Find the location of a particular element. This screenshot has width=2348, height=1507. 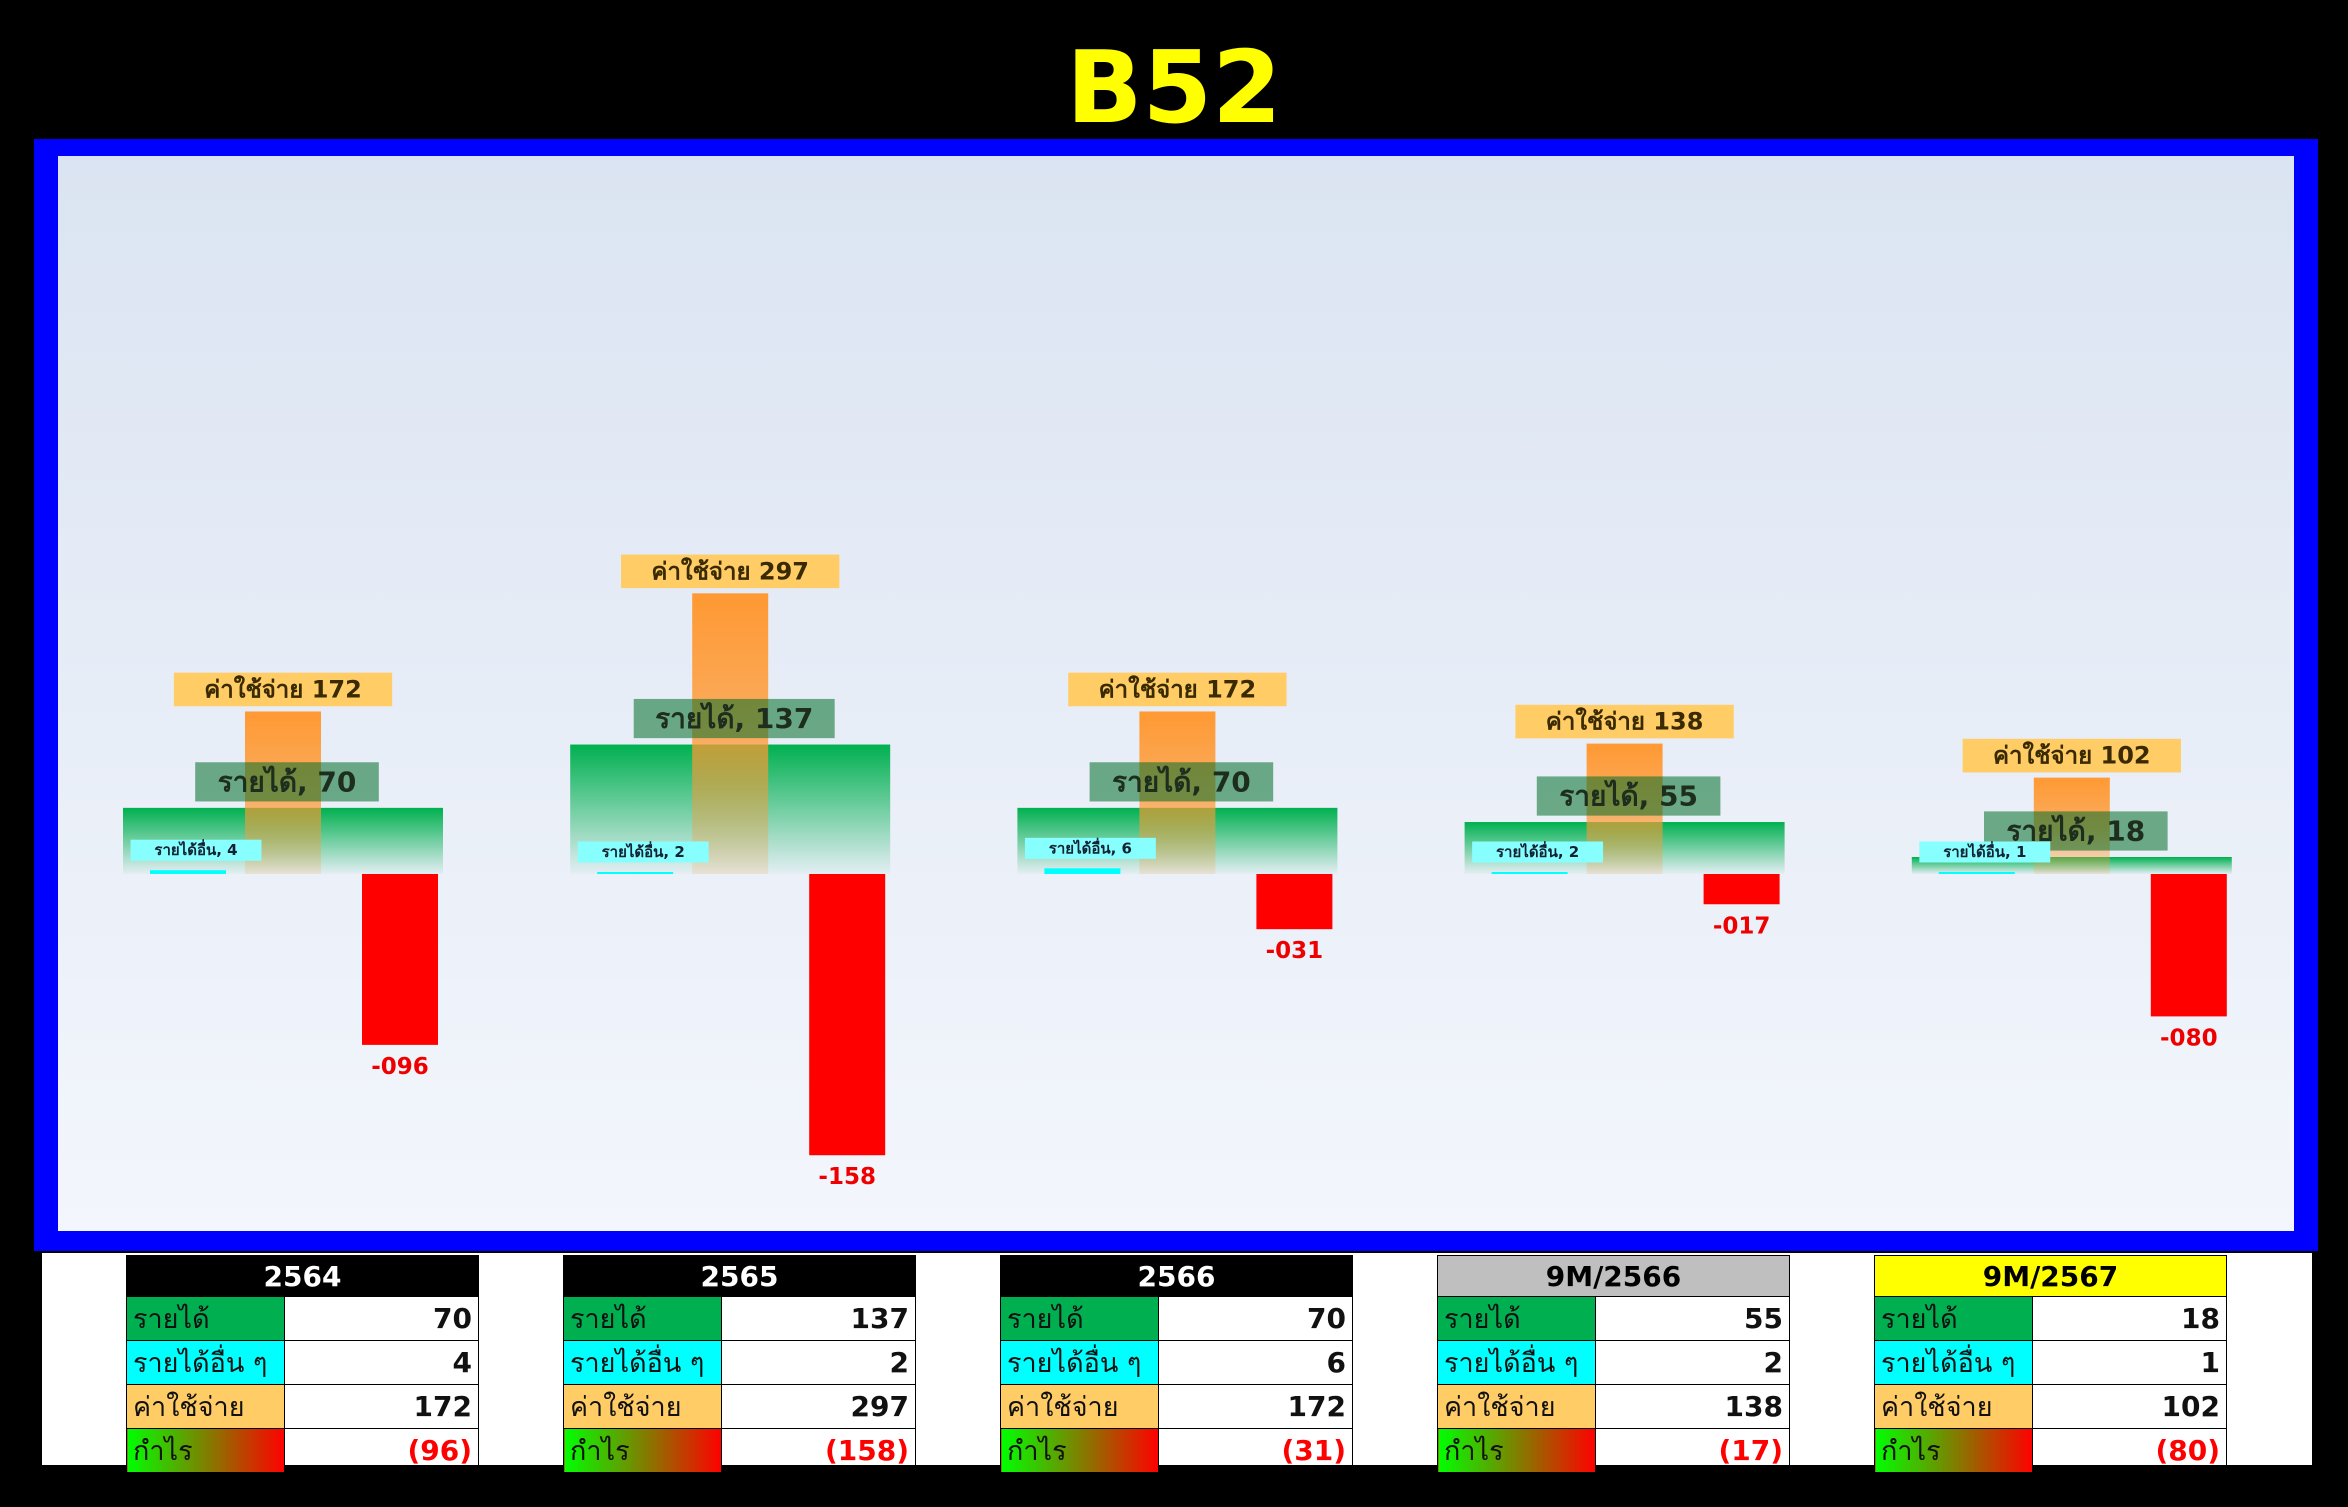

svg-text: -031 is located at coordinates (1295, 951).